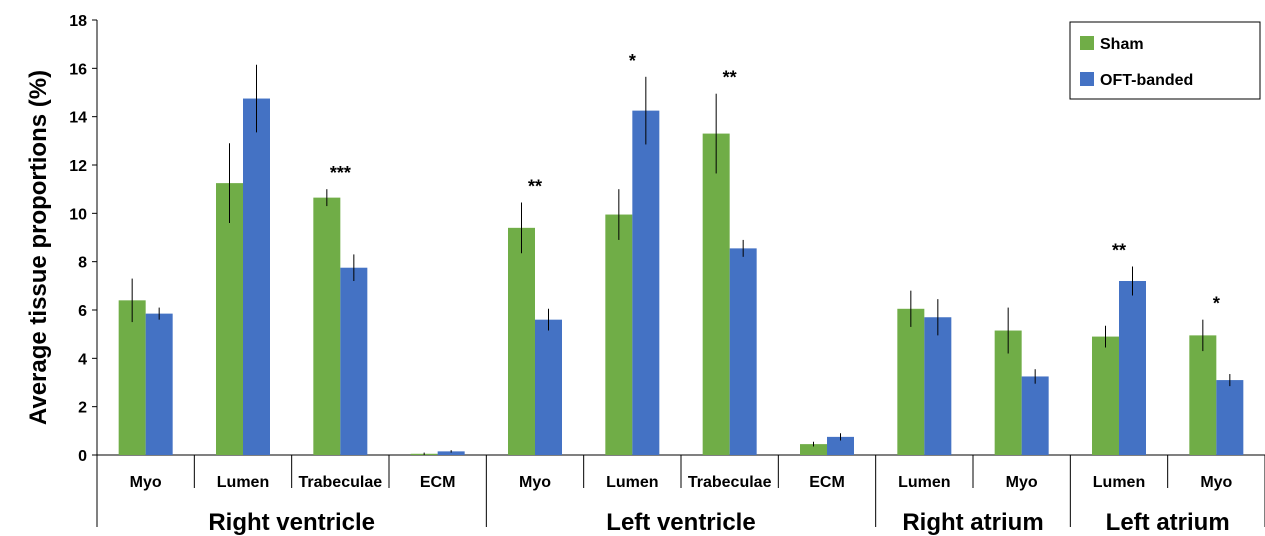 This screenshot has height=536, width=1265. Describe the element at coordinates (680, 522) in the screenshot. I see `group-label: Left ventricle` at that location.